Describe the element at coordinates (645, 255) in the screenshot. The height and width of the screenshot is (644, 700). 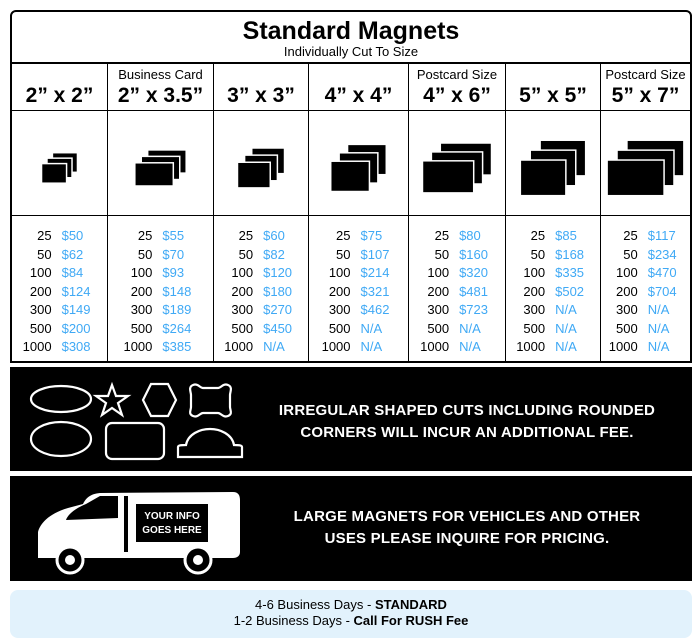
I see `price-row: 50 $234` at that location.